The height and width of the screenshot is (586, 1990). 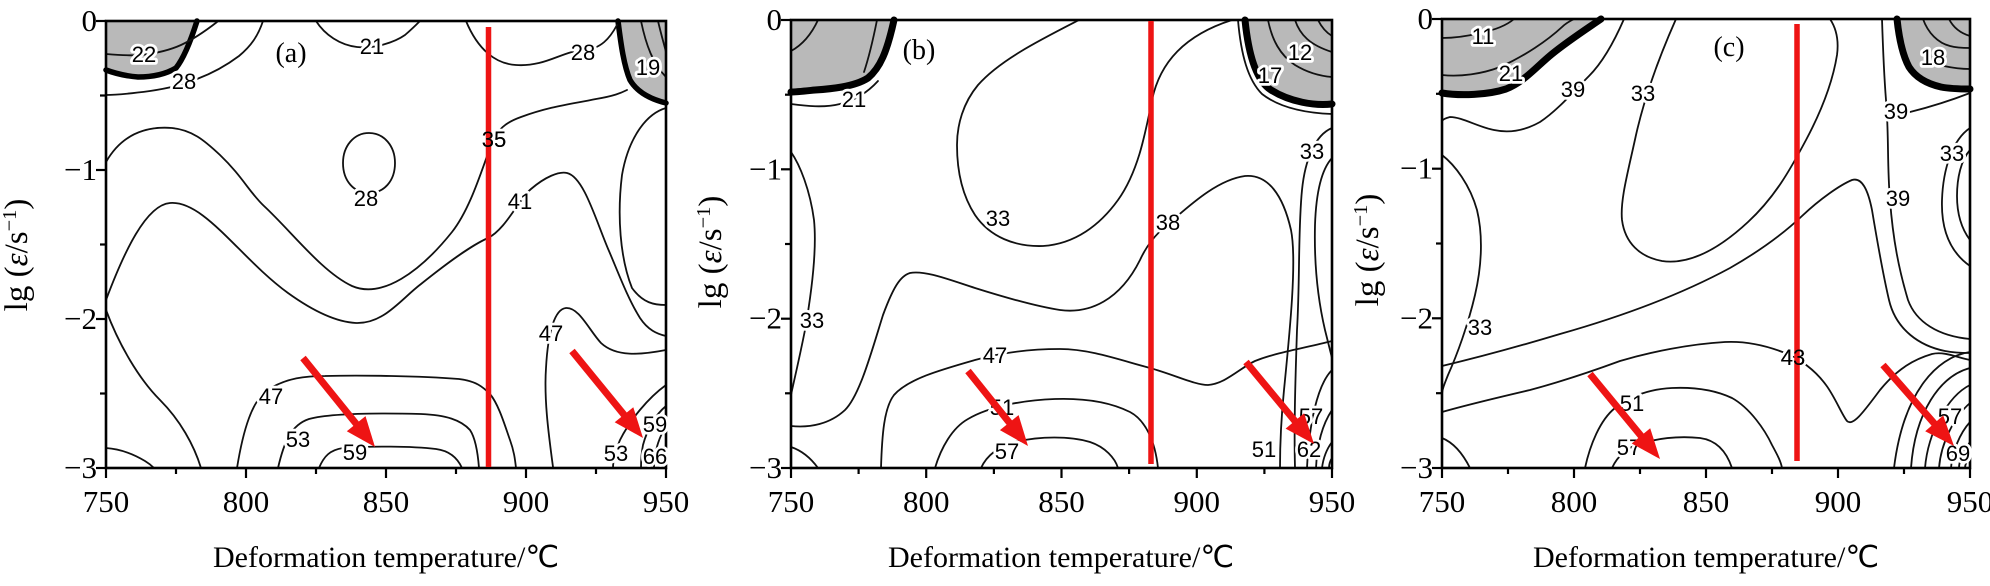 What do you see at coordinates (648, 67) in the screenshot?
I see `svg-text: 19` at bounding box center [648, 67].